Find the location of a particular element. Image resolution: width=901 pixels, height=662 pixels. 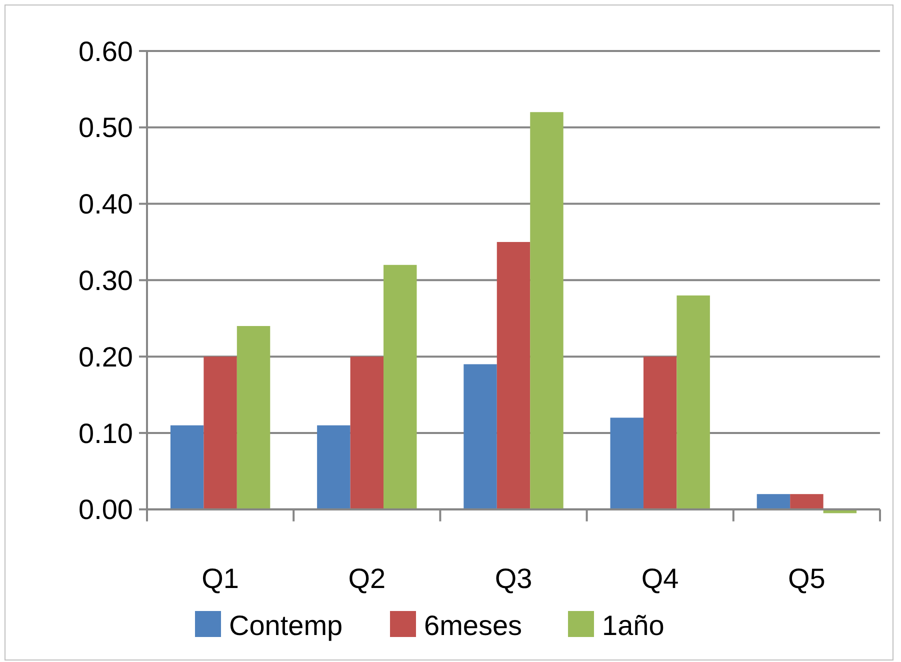

x-tick-label: Q1 is located at coordinates (220, 578).